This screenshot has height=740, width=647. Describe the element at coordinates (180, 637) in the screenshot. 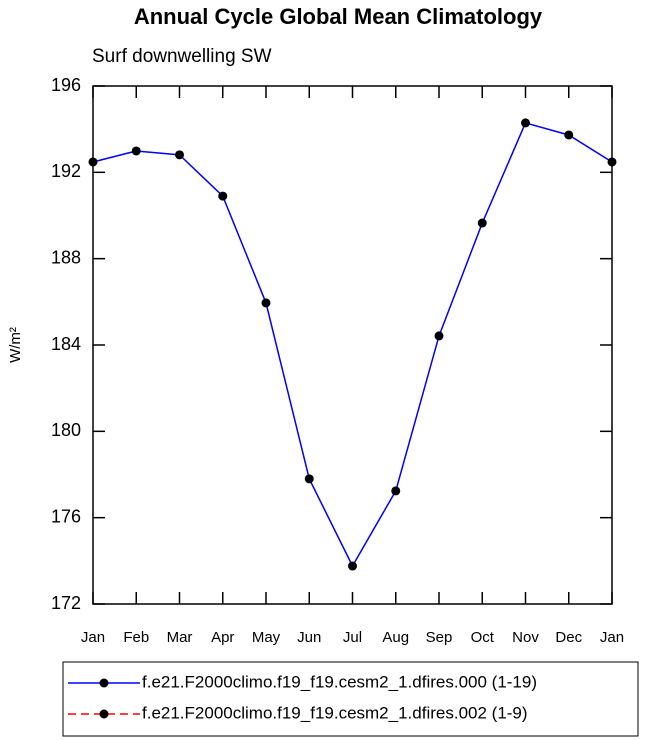

I see `x-tick-label: Mar` at that location.